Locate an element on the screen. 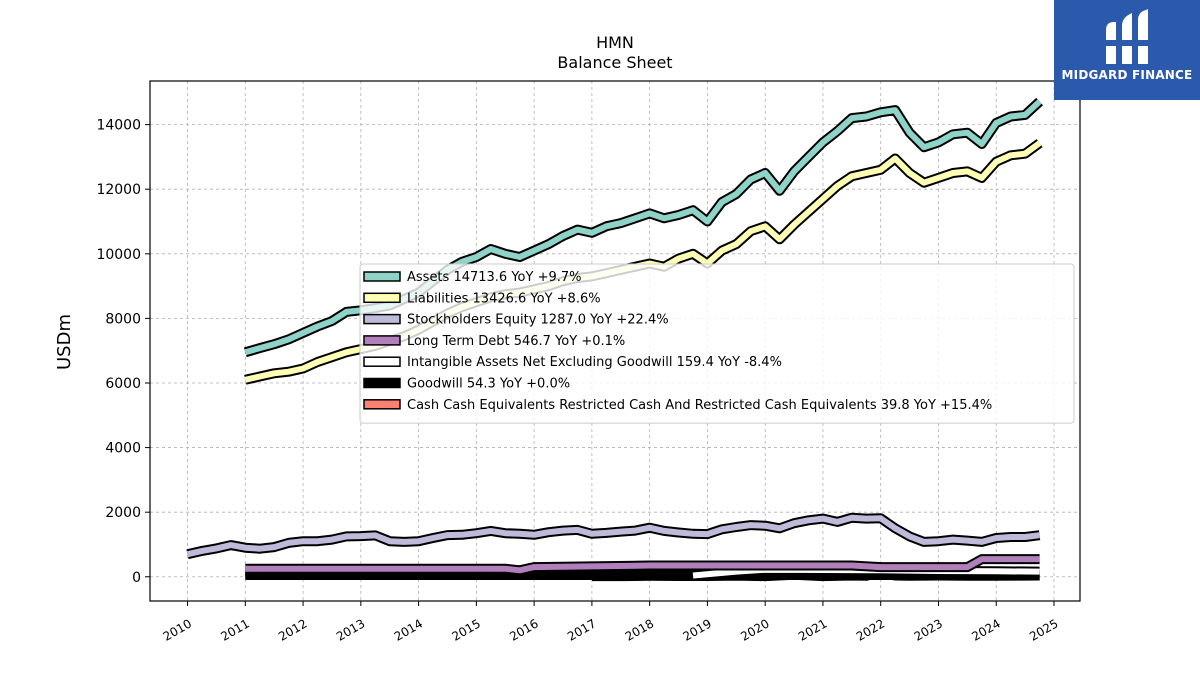 This screenshot has width=1200, height=675. x-tick-label: 2022 is located at coordinates (870, 629).